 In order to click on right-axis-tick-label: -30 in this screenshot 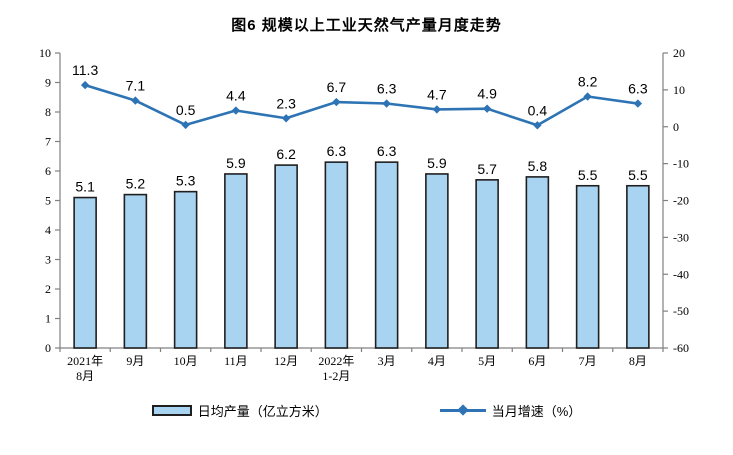, I will do `click(681, 237)`.